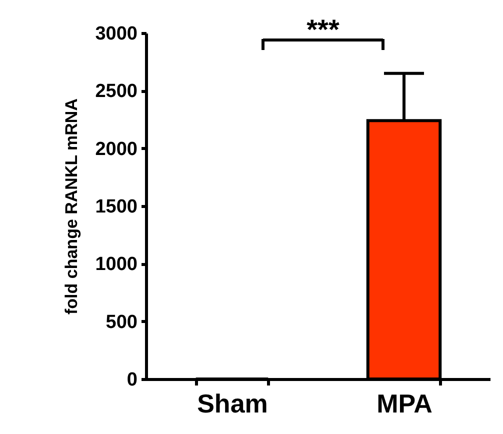 The height and width of the screenshot is (434, 503). I want to click on x-tick-label: Sham, so click(232, 403).